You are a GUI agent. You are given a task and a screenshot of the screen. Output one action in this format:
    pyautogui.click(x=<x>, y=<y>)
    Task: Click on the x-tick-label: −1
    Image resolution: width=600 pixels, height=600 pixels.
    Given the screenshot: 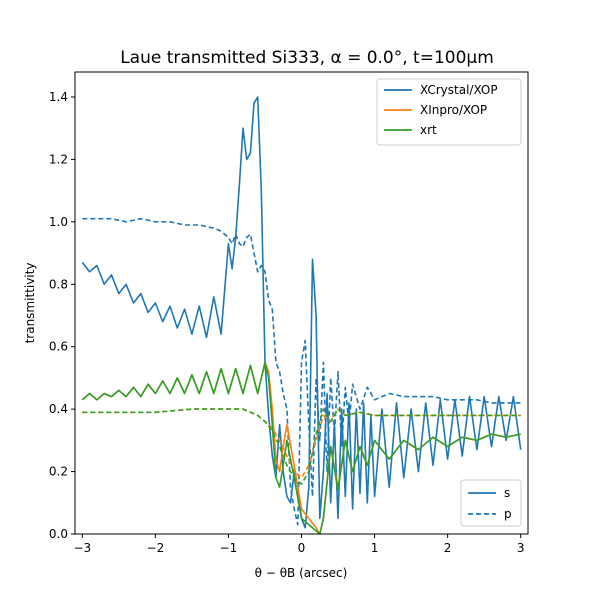 What is the action you would take?
    pyautogui.click(x=229, y=548)
    